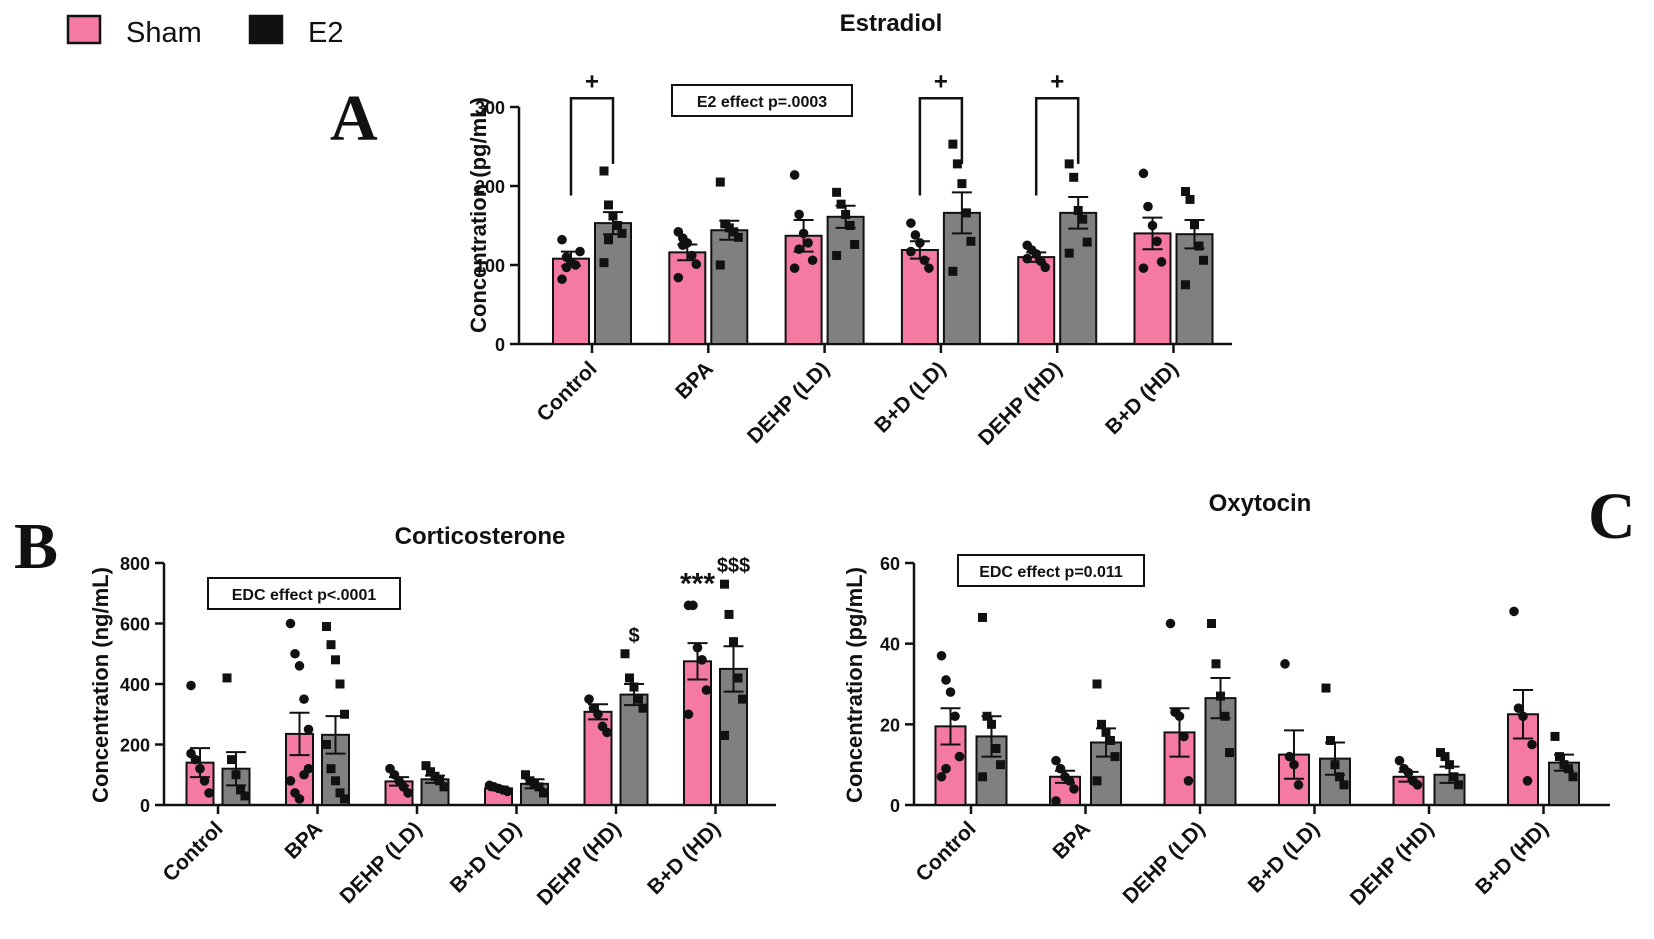 This screenshot has height=939, width=1654. Describe the element at coordinates (941, 146) in the screenshot. I see `chart-a-significance-bracket` at that location.